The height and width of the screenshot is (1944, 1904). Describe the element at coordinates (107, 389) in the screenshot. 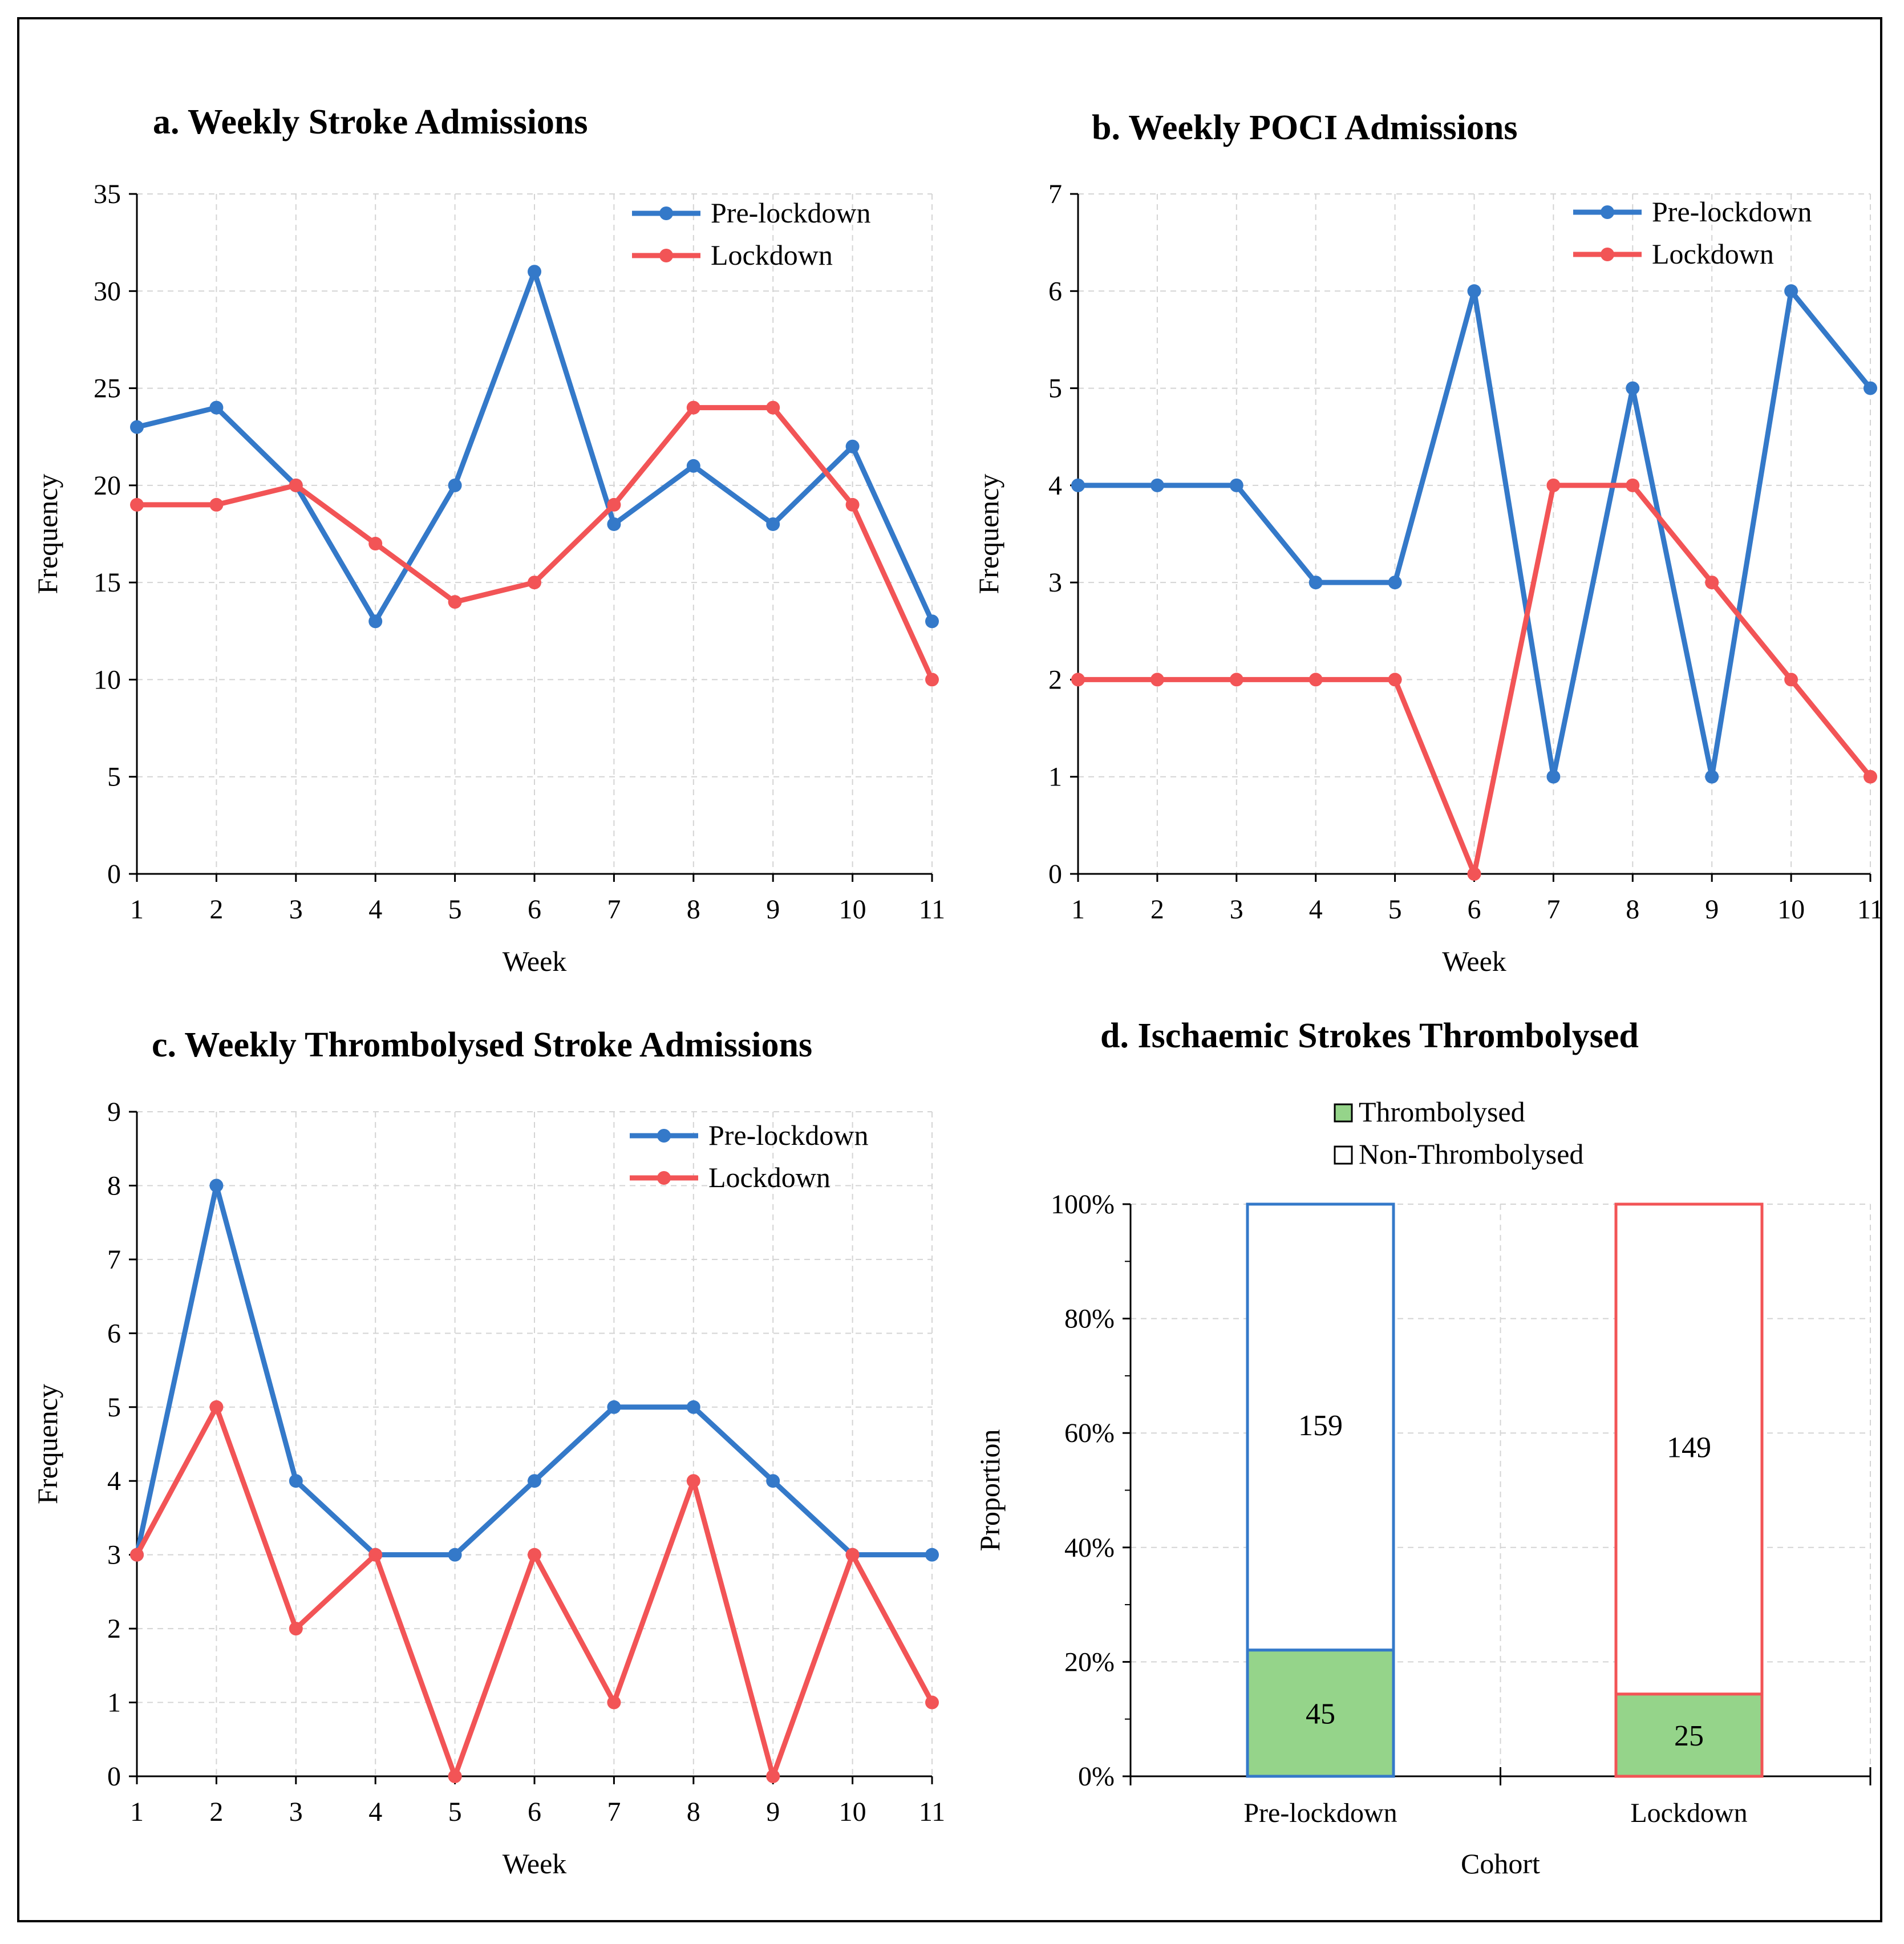

I see `y-tick-label: 25` at that location.